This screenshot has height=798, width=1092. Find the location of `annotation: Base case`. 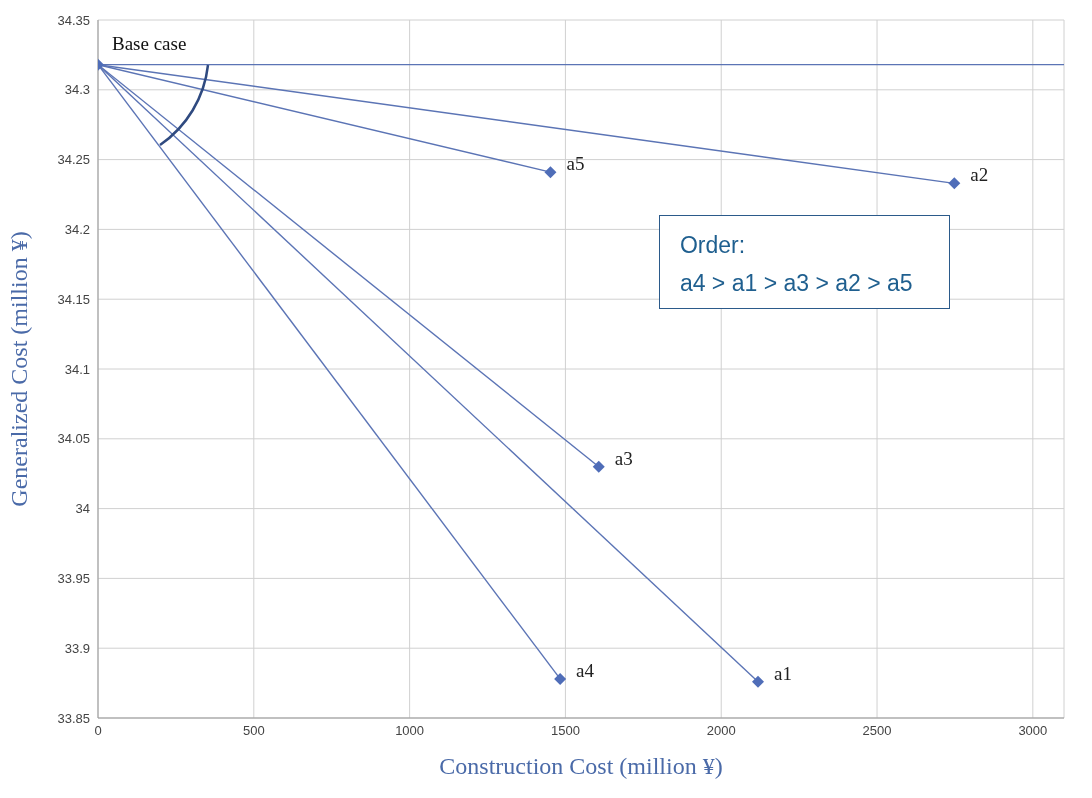

annotation: Base case is located at coordinates (149, 43).